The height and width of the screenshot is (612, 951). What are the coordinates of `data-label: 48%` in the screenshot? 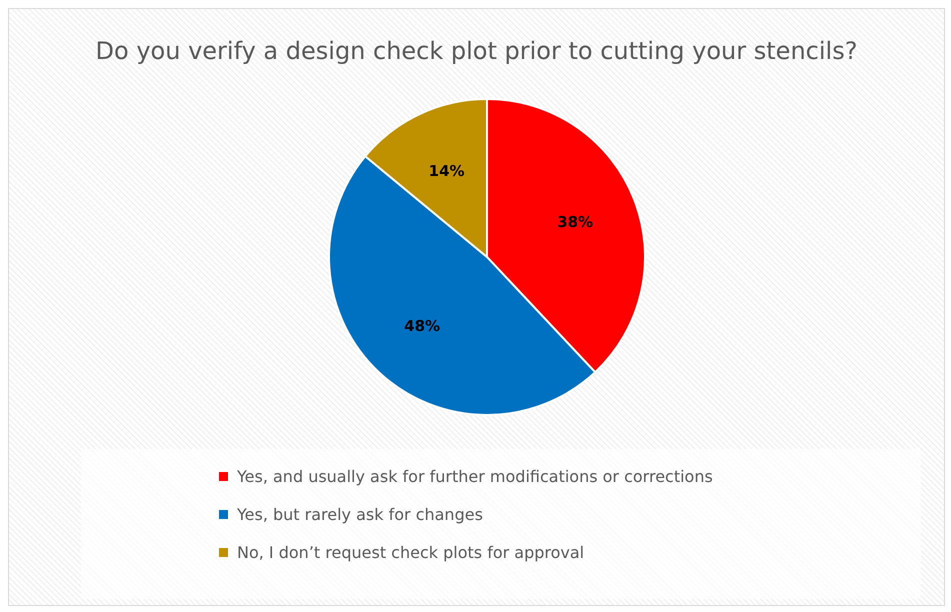 It's located at (422, 326).